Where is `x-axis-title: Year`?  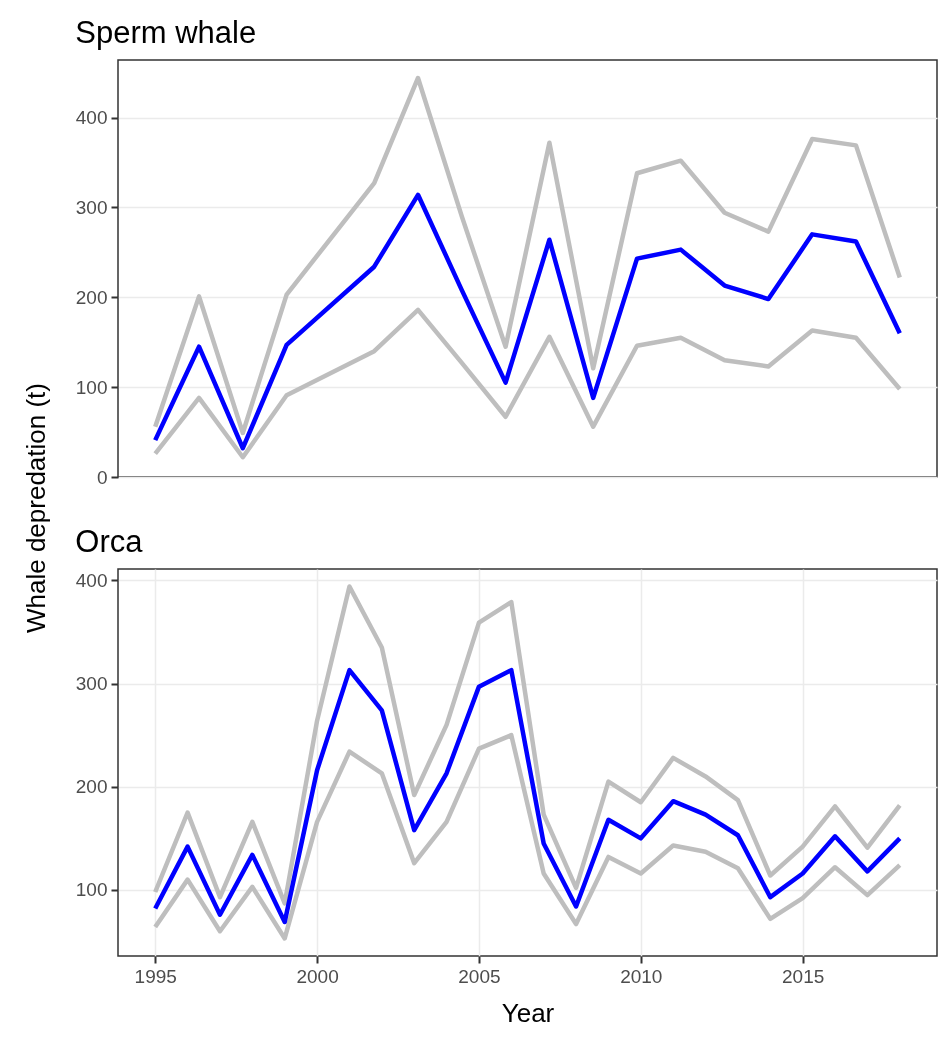 x-axis-title: Year is located at coordinates (528, 1012).